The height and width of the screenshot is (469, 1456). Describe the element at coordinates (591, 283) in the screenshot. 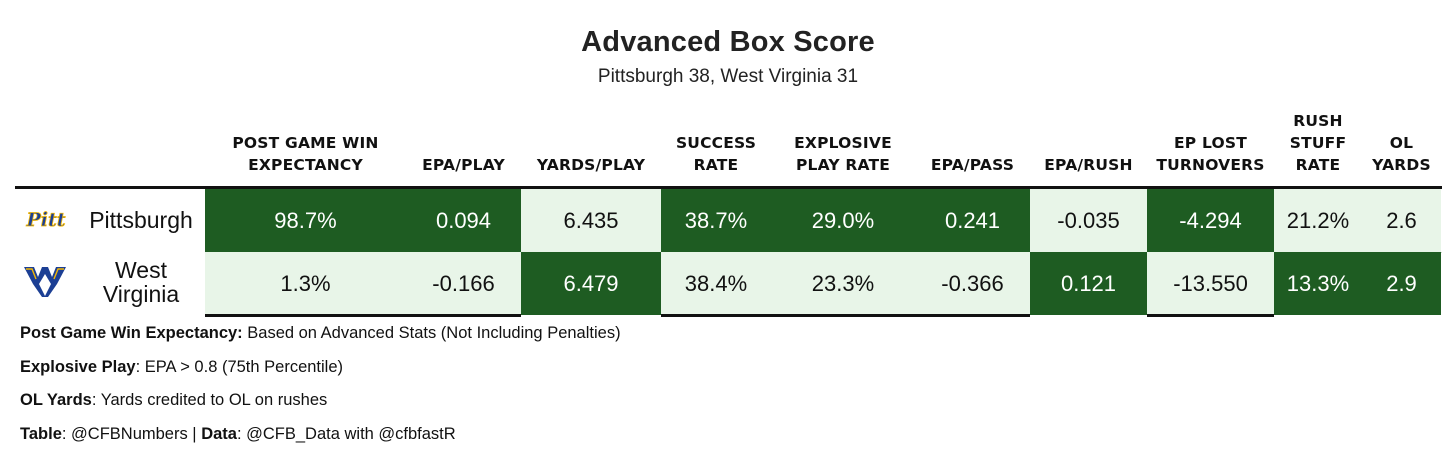

I see `table-cell-yards_play: 6.479` at that location.